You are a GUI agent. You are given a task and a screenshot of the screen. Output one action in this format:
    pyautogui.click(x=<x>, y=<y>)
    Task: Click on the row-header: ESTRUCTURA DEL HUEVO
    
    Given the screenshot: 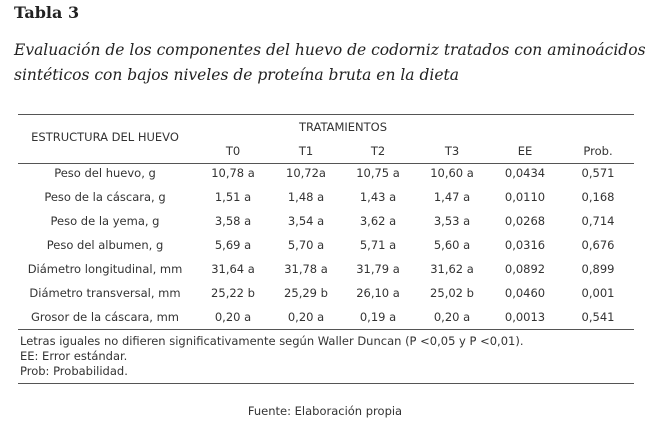 What is the action you would take?
    pyautogui.click(x=105, y=137)
    